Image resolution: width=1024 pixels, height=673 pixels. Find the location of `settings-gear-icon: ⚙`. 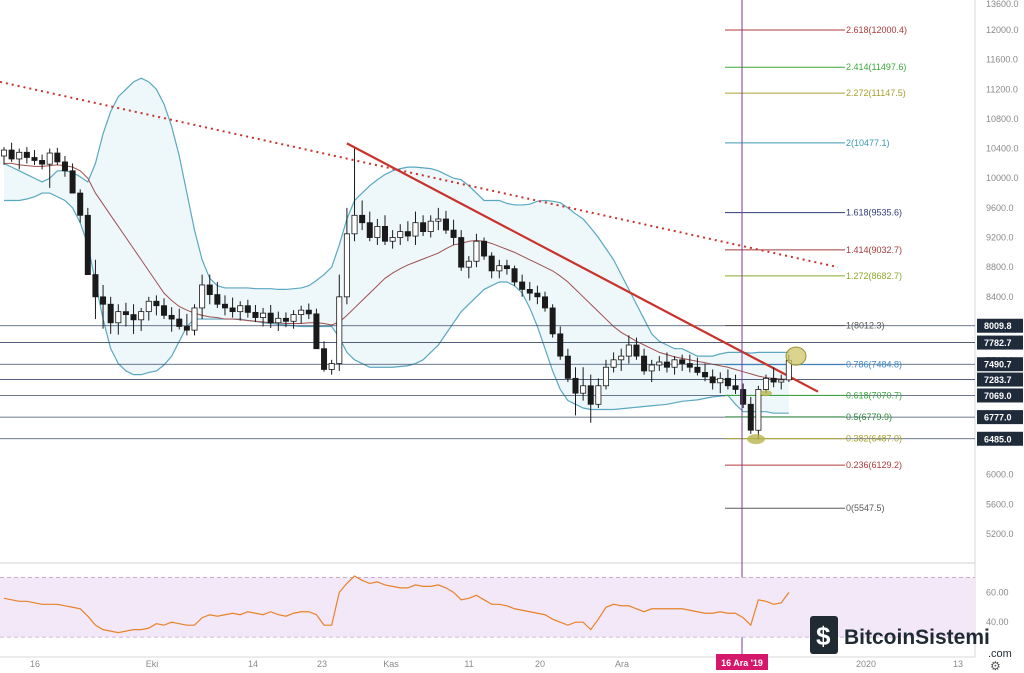

settings-gear-icon: ⚙ is located at coordinates (995, 666).